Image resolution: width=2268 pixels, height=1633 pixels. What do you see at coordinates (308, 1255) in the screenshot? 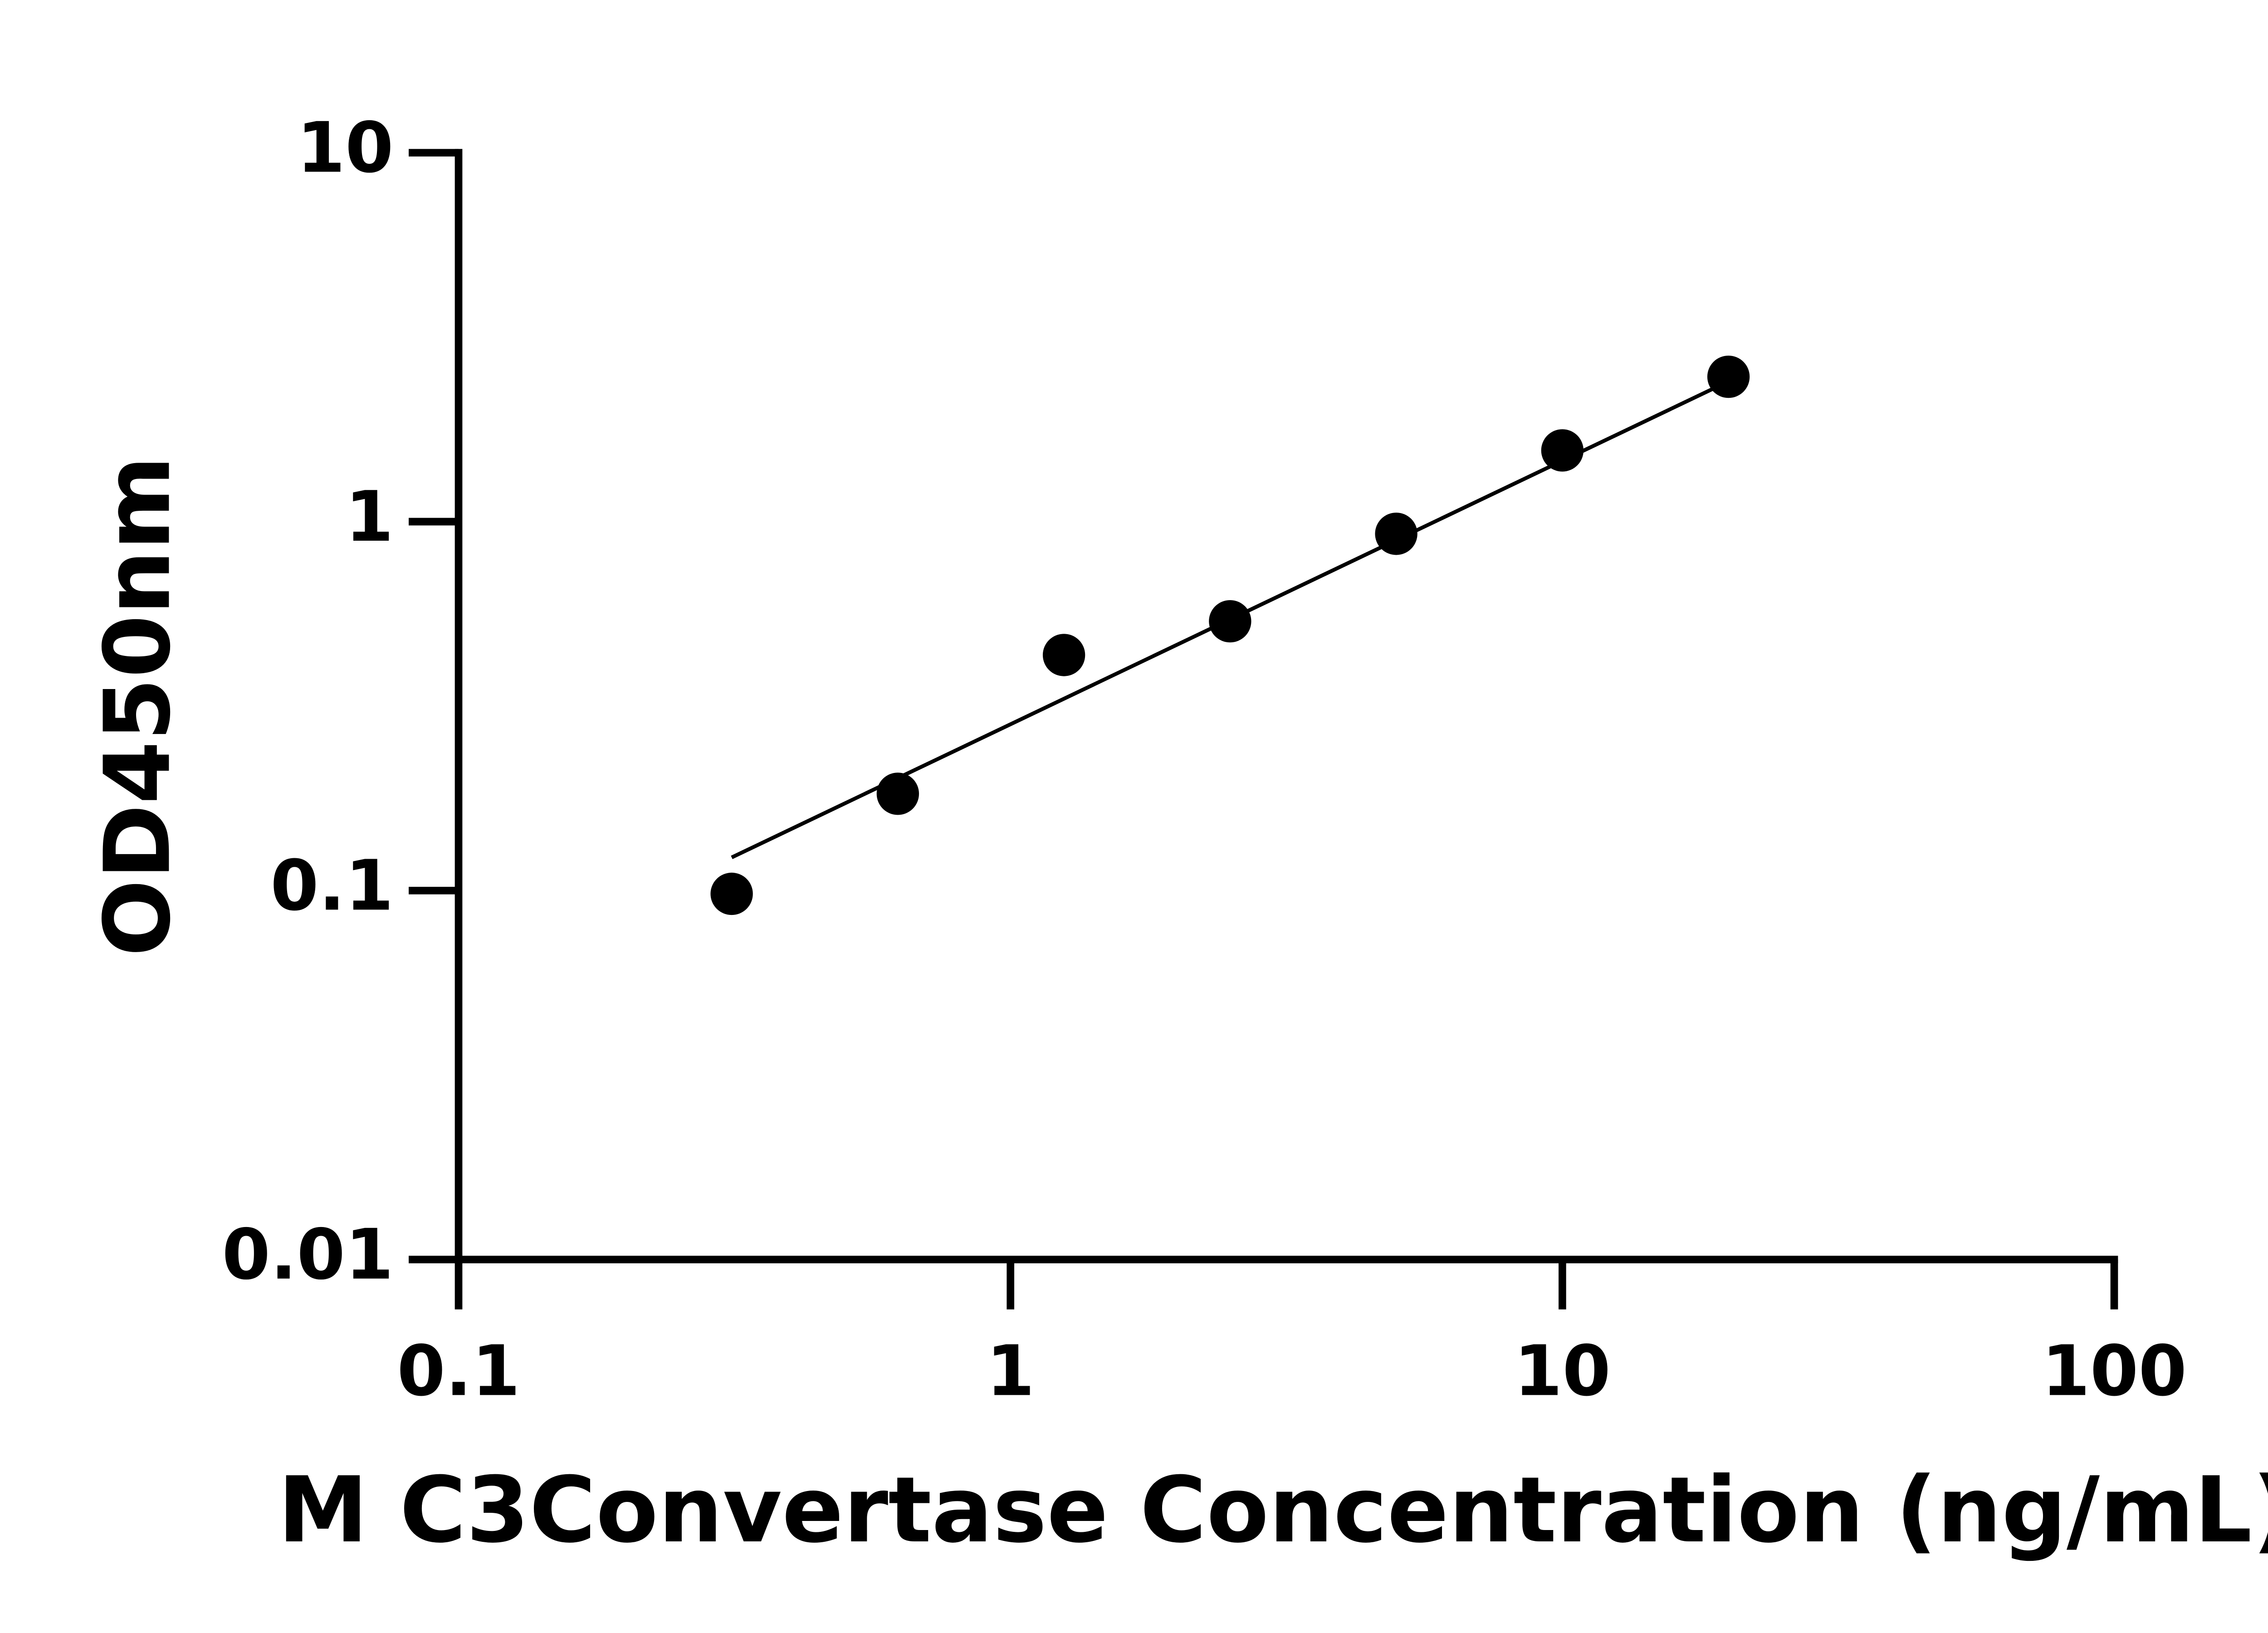
I see `y-tick-label: 0.01` at bounding box center [308, 1255].